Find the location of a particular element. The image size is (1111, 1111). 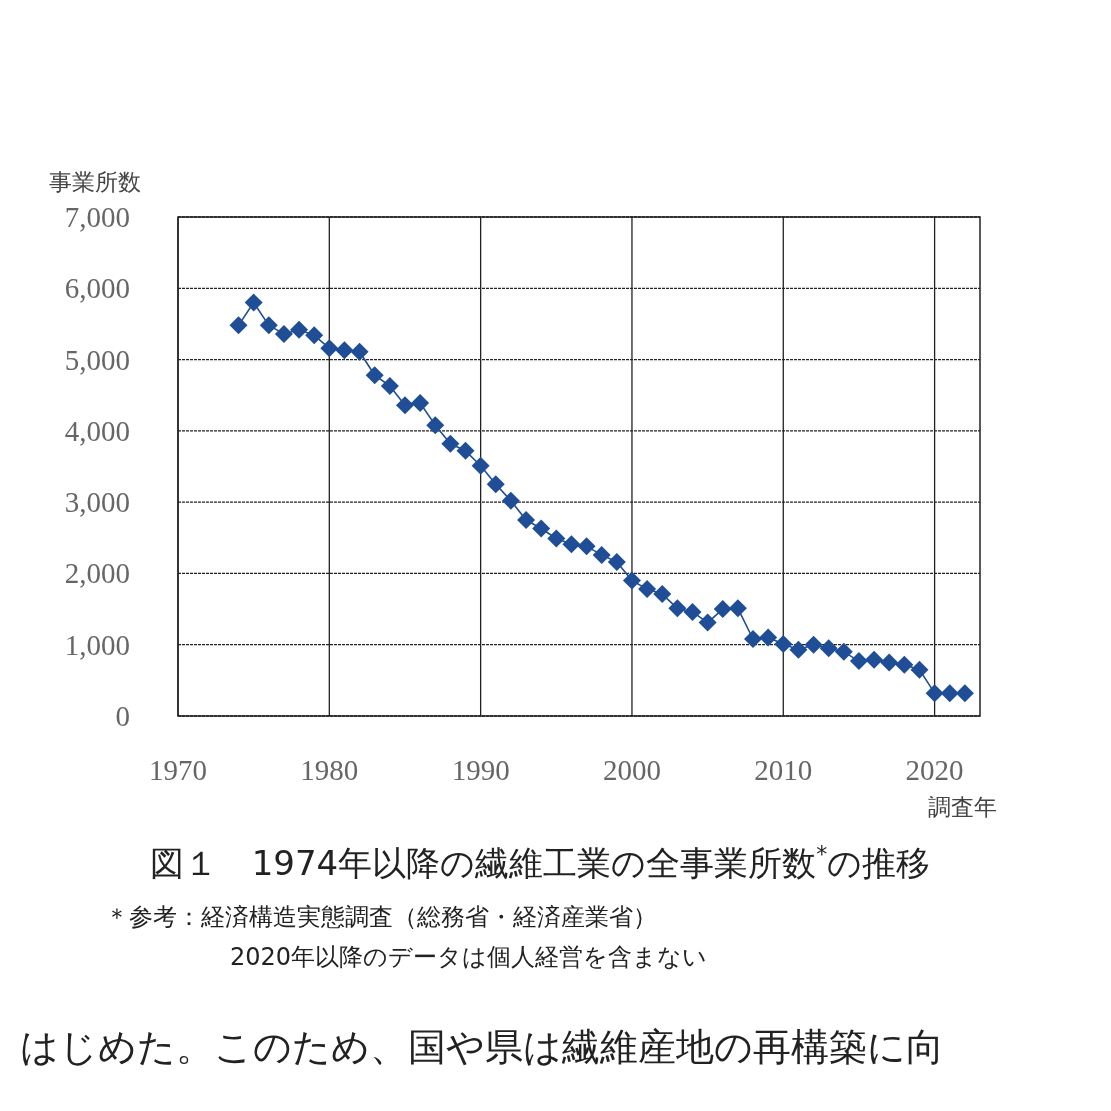

y-axis-title: 事業所数 is located at coordinates (95, 182).